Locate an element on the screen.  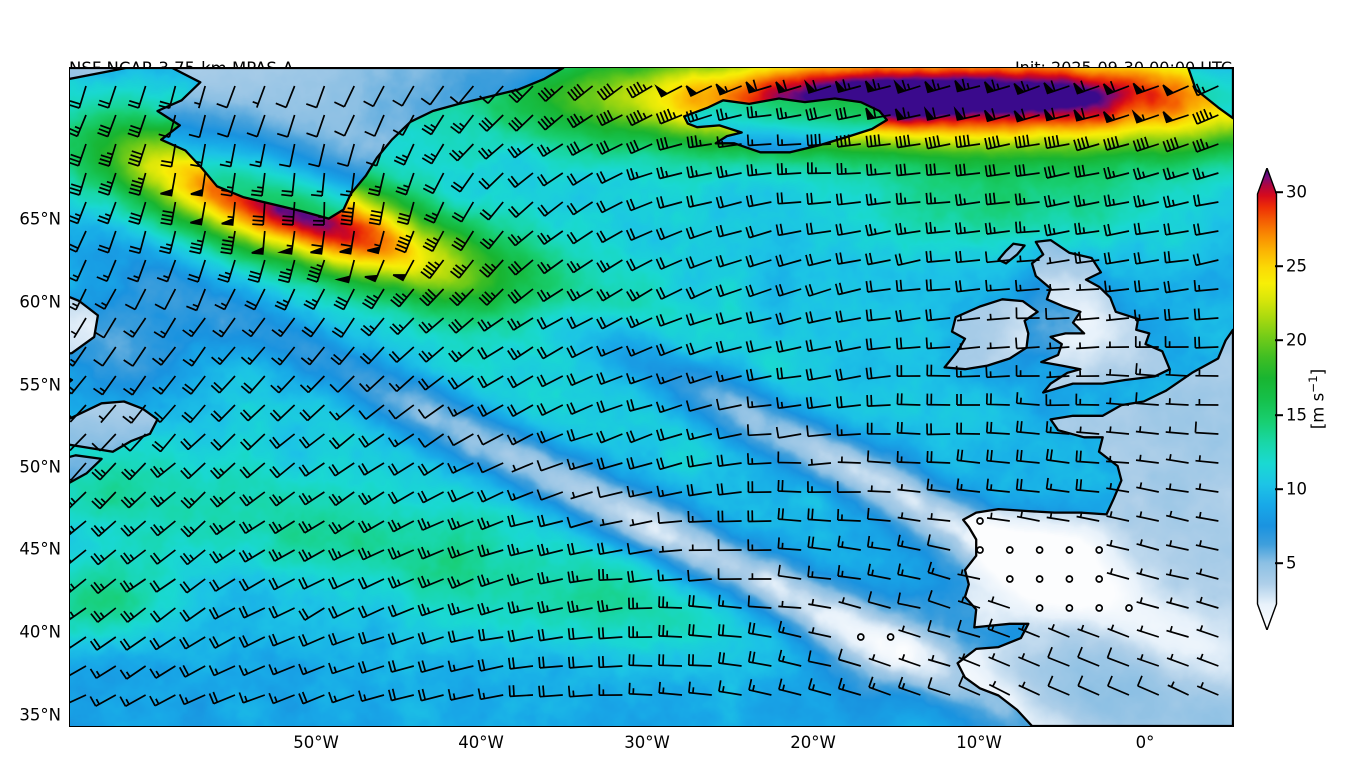
colorbar-tick-mark is located at coordinates (1279, 563).